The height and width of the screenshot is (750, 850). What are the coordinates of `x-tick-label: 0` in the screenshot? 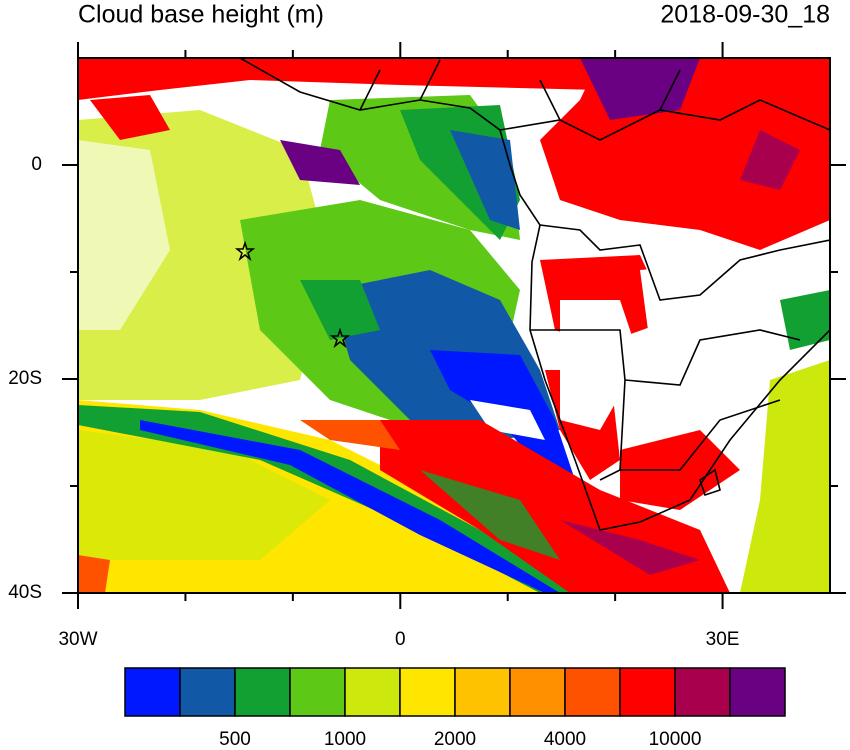 It's located at (400, 639).